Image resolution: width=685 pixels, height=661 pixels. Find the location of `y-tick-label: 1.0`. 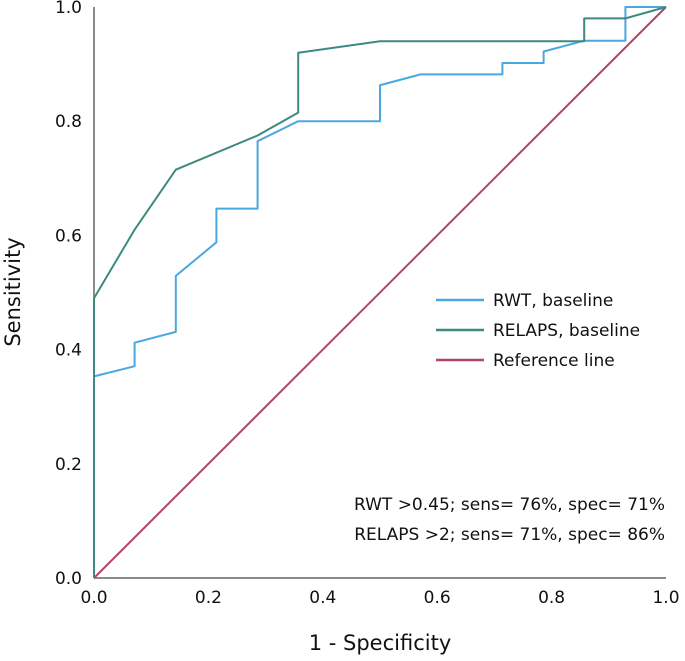

y-tick-label: 1.0 is located at coordinates (68, 9).